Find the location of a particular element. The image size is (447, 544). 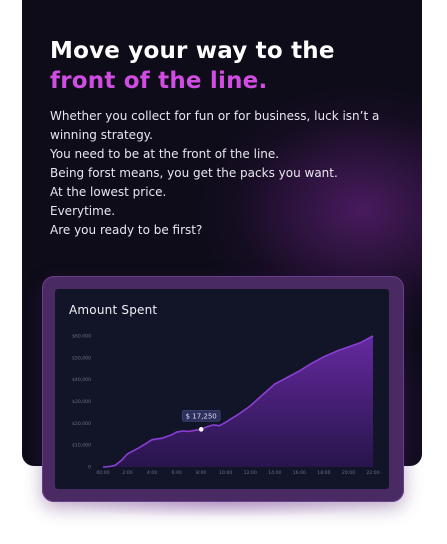

series-line is located at coordinates (238, 401).